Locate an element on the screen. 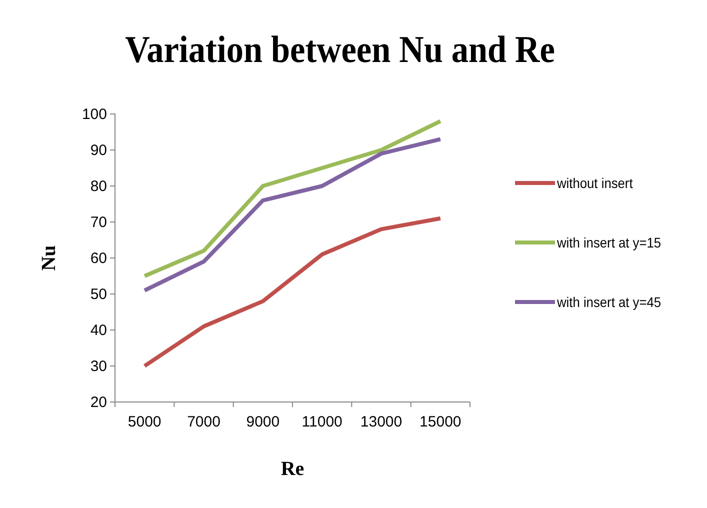  x-tick-label: 13000 is located at coordinates (381, 422).